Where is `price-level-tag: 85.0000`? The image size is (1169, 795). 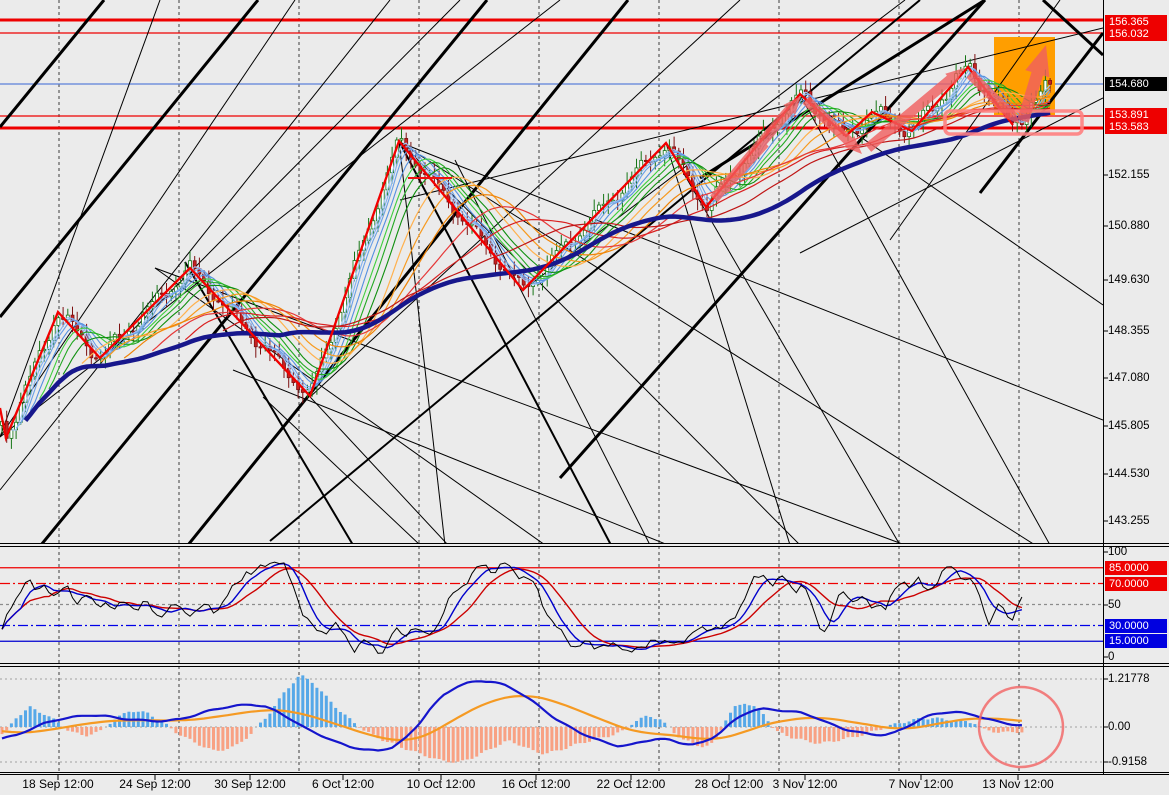 price-level-tag: 85.0000 is located at coordinates (1136, 568).